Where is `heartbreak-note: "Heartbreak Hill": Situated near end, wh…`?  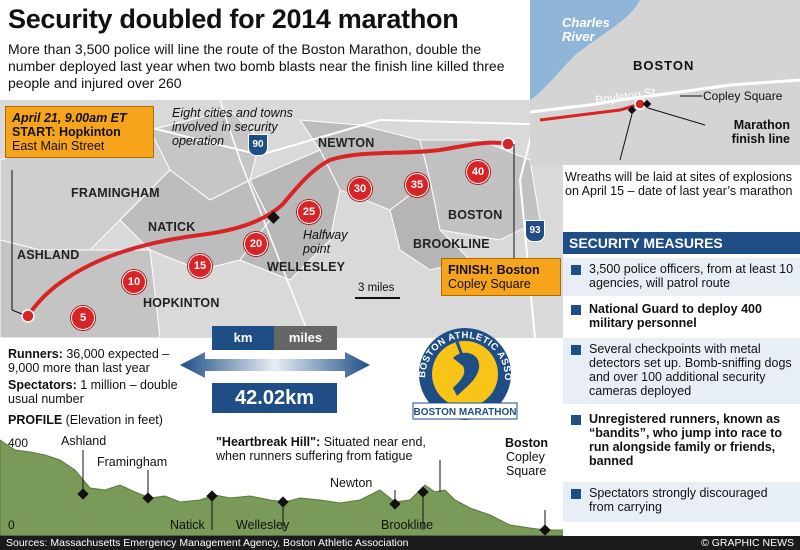 heartbreak-note: "Heartbreak Hill": Situated near end, wh… is located at coordinates (321, 449).